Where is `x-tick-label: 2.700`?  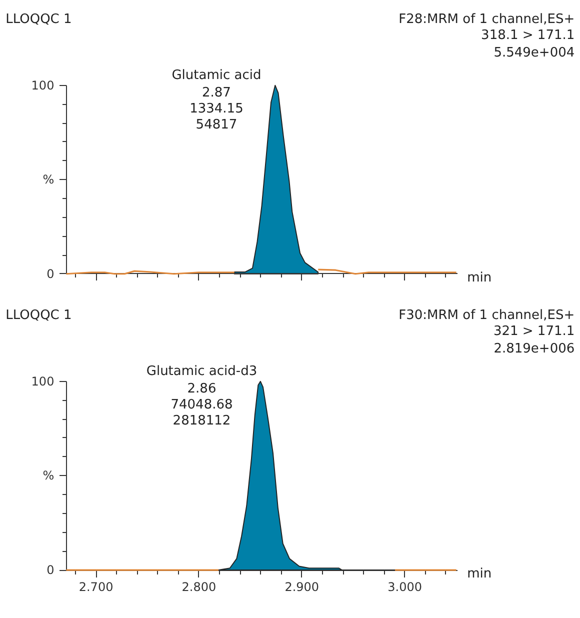 x-tick-label: 2.700 is located at coordinates (96, 587).